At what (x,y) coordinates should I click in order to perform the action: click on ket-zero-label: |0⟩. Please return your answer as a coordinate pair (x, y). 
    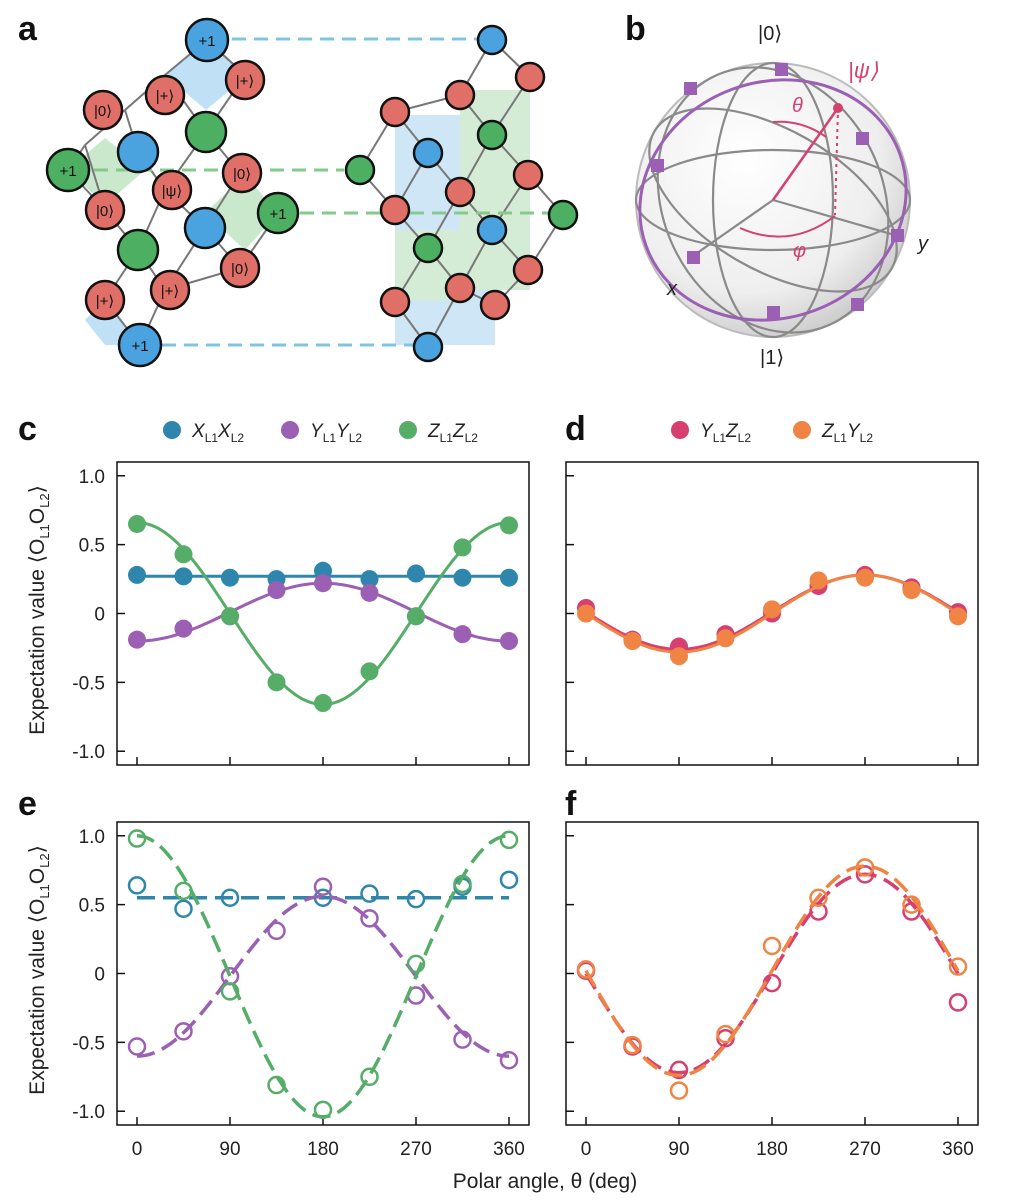
    Looking at the image, I should click on (770, 34).